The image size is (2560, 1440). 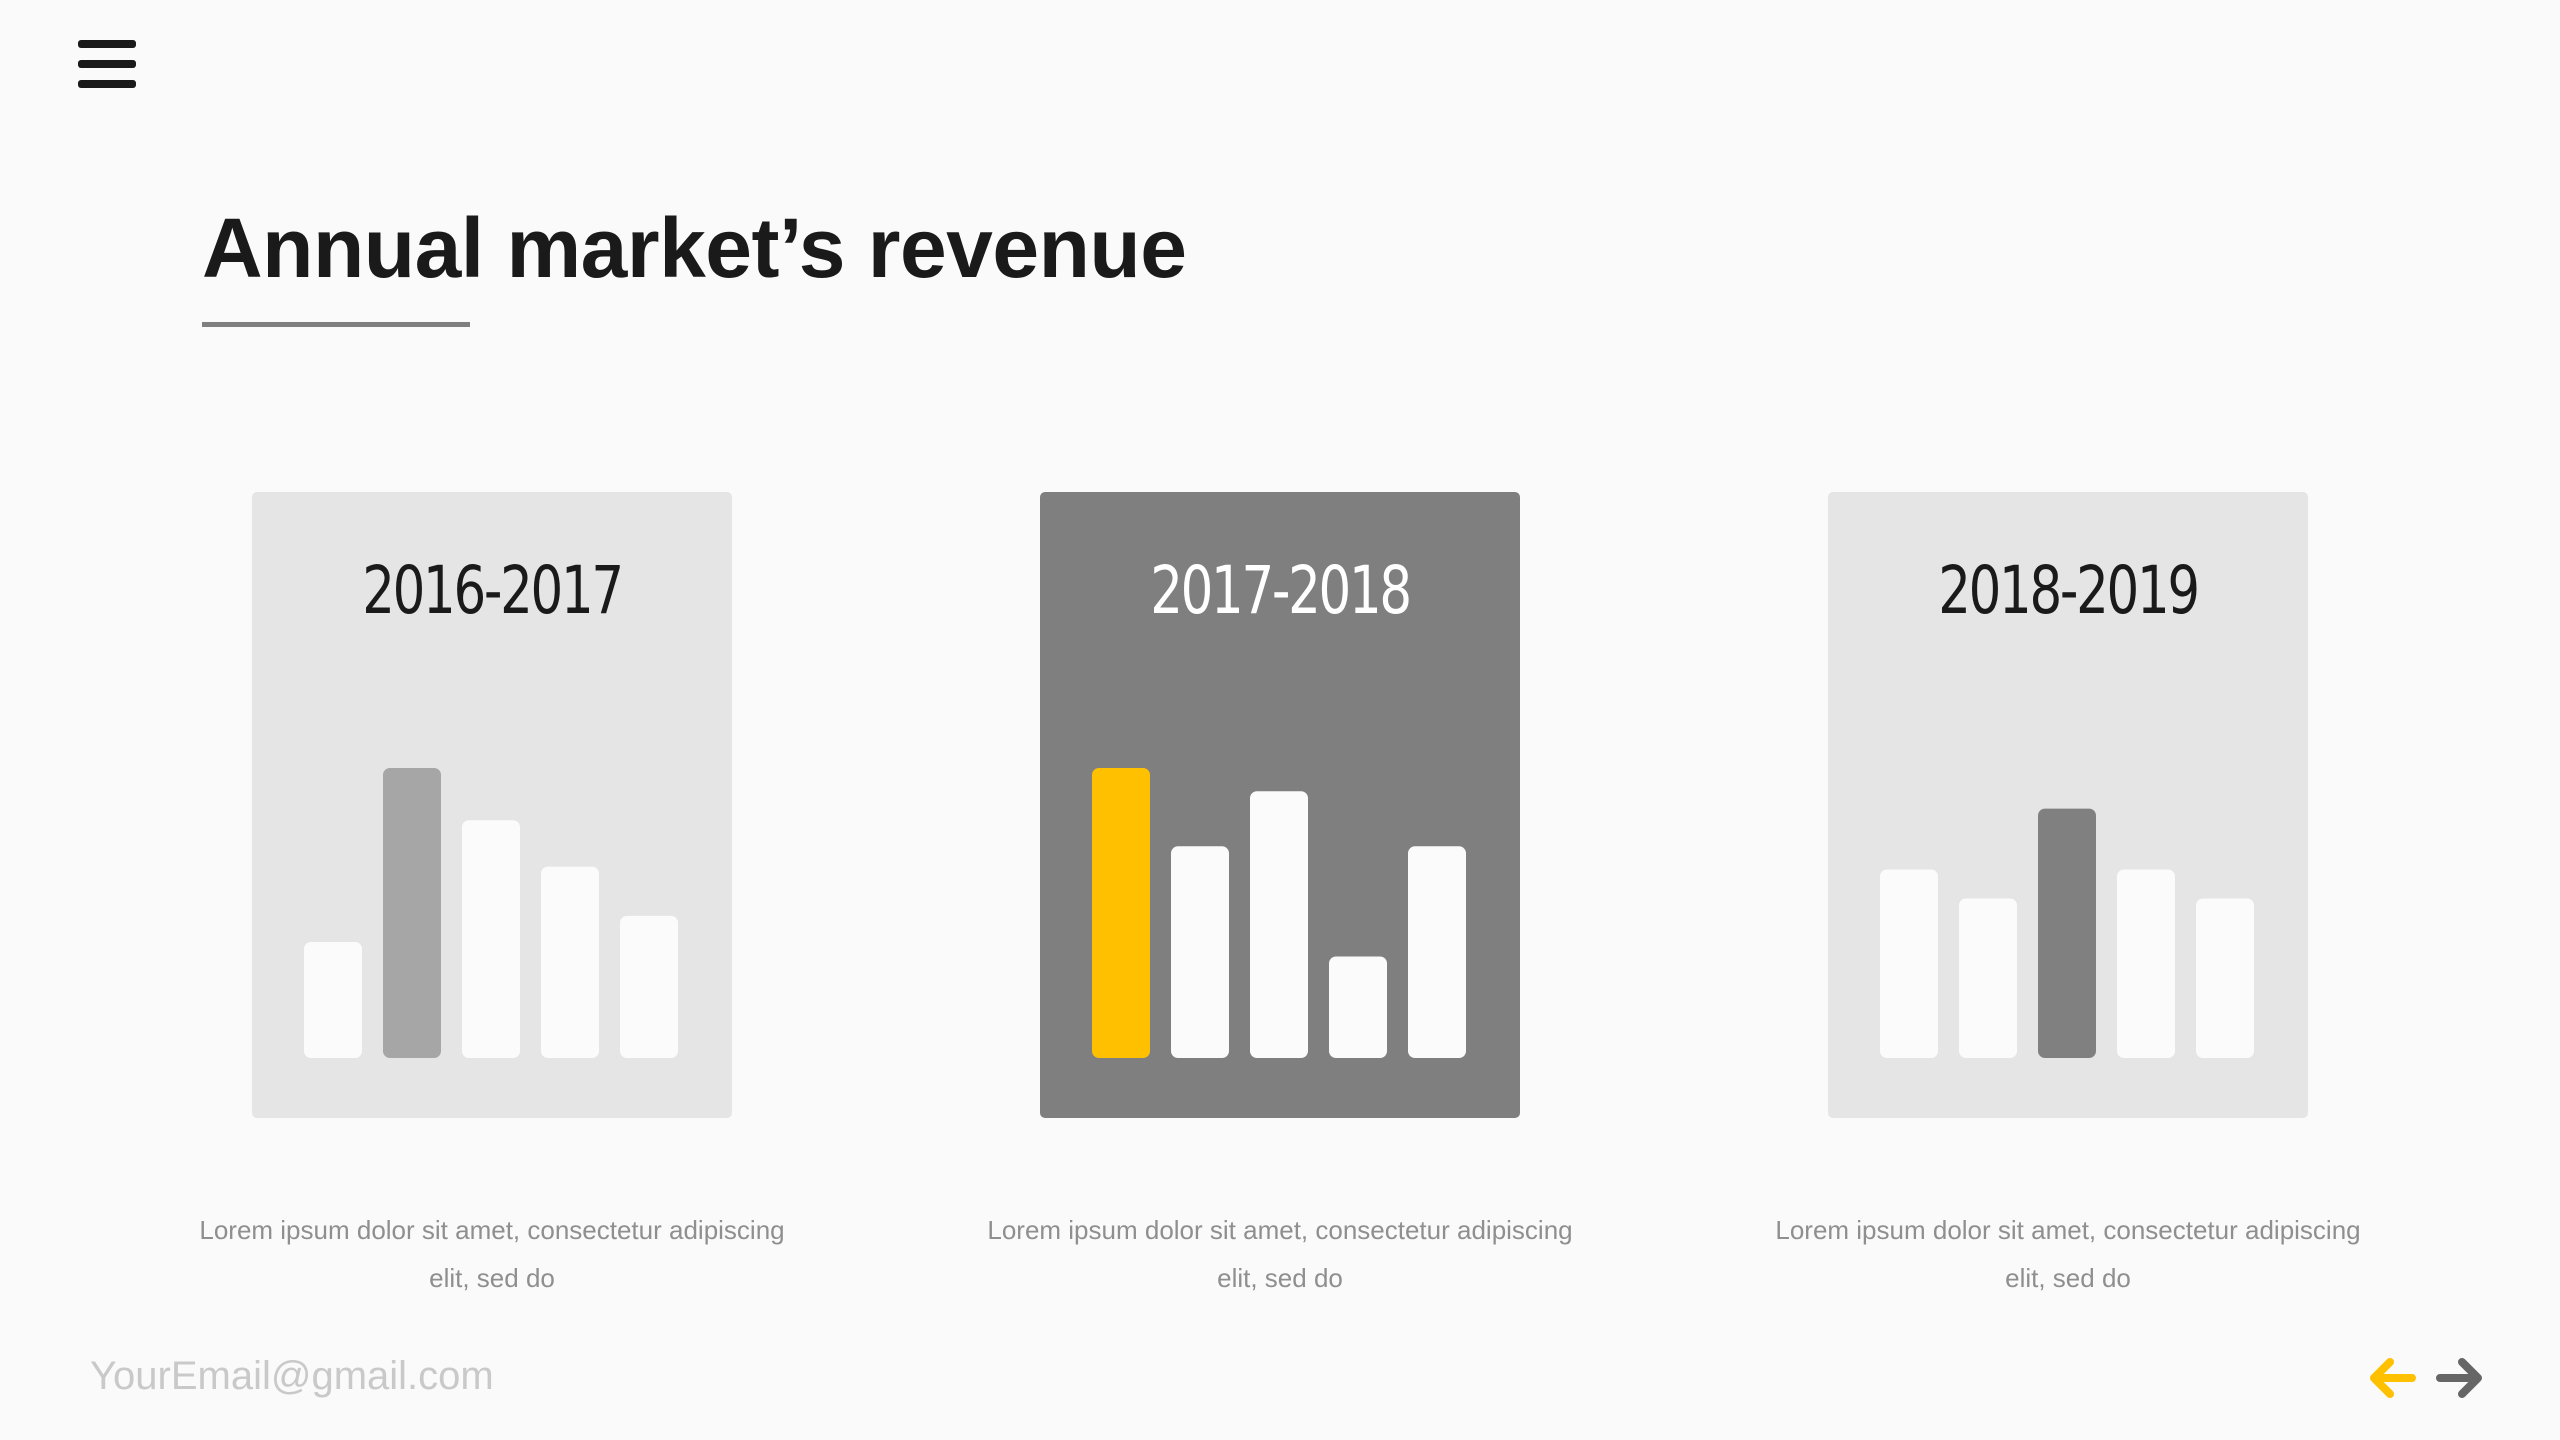 What do you see at coordinates (336, 324) in the screenshot?
I see `title-underline` at bounding box center [336, 324].